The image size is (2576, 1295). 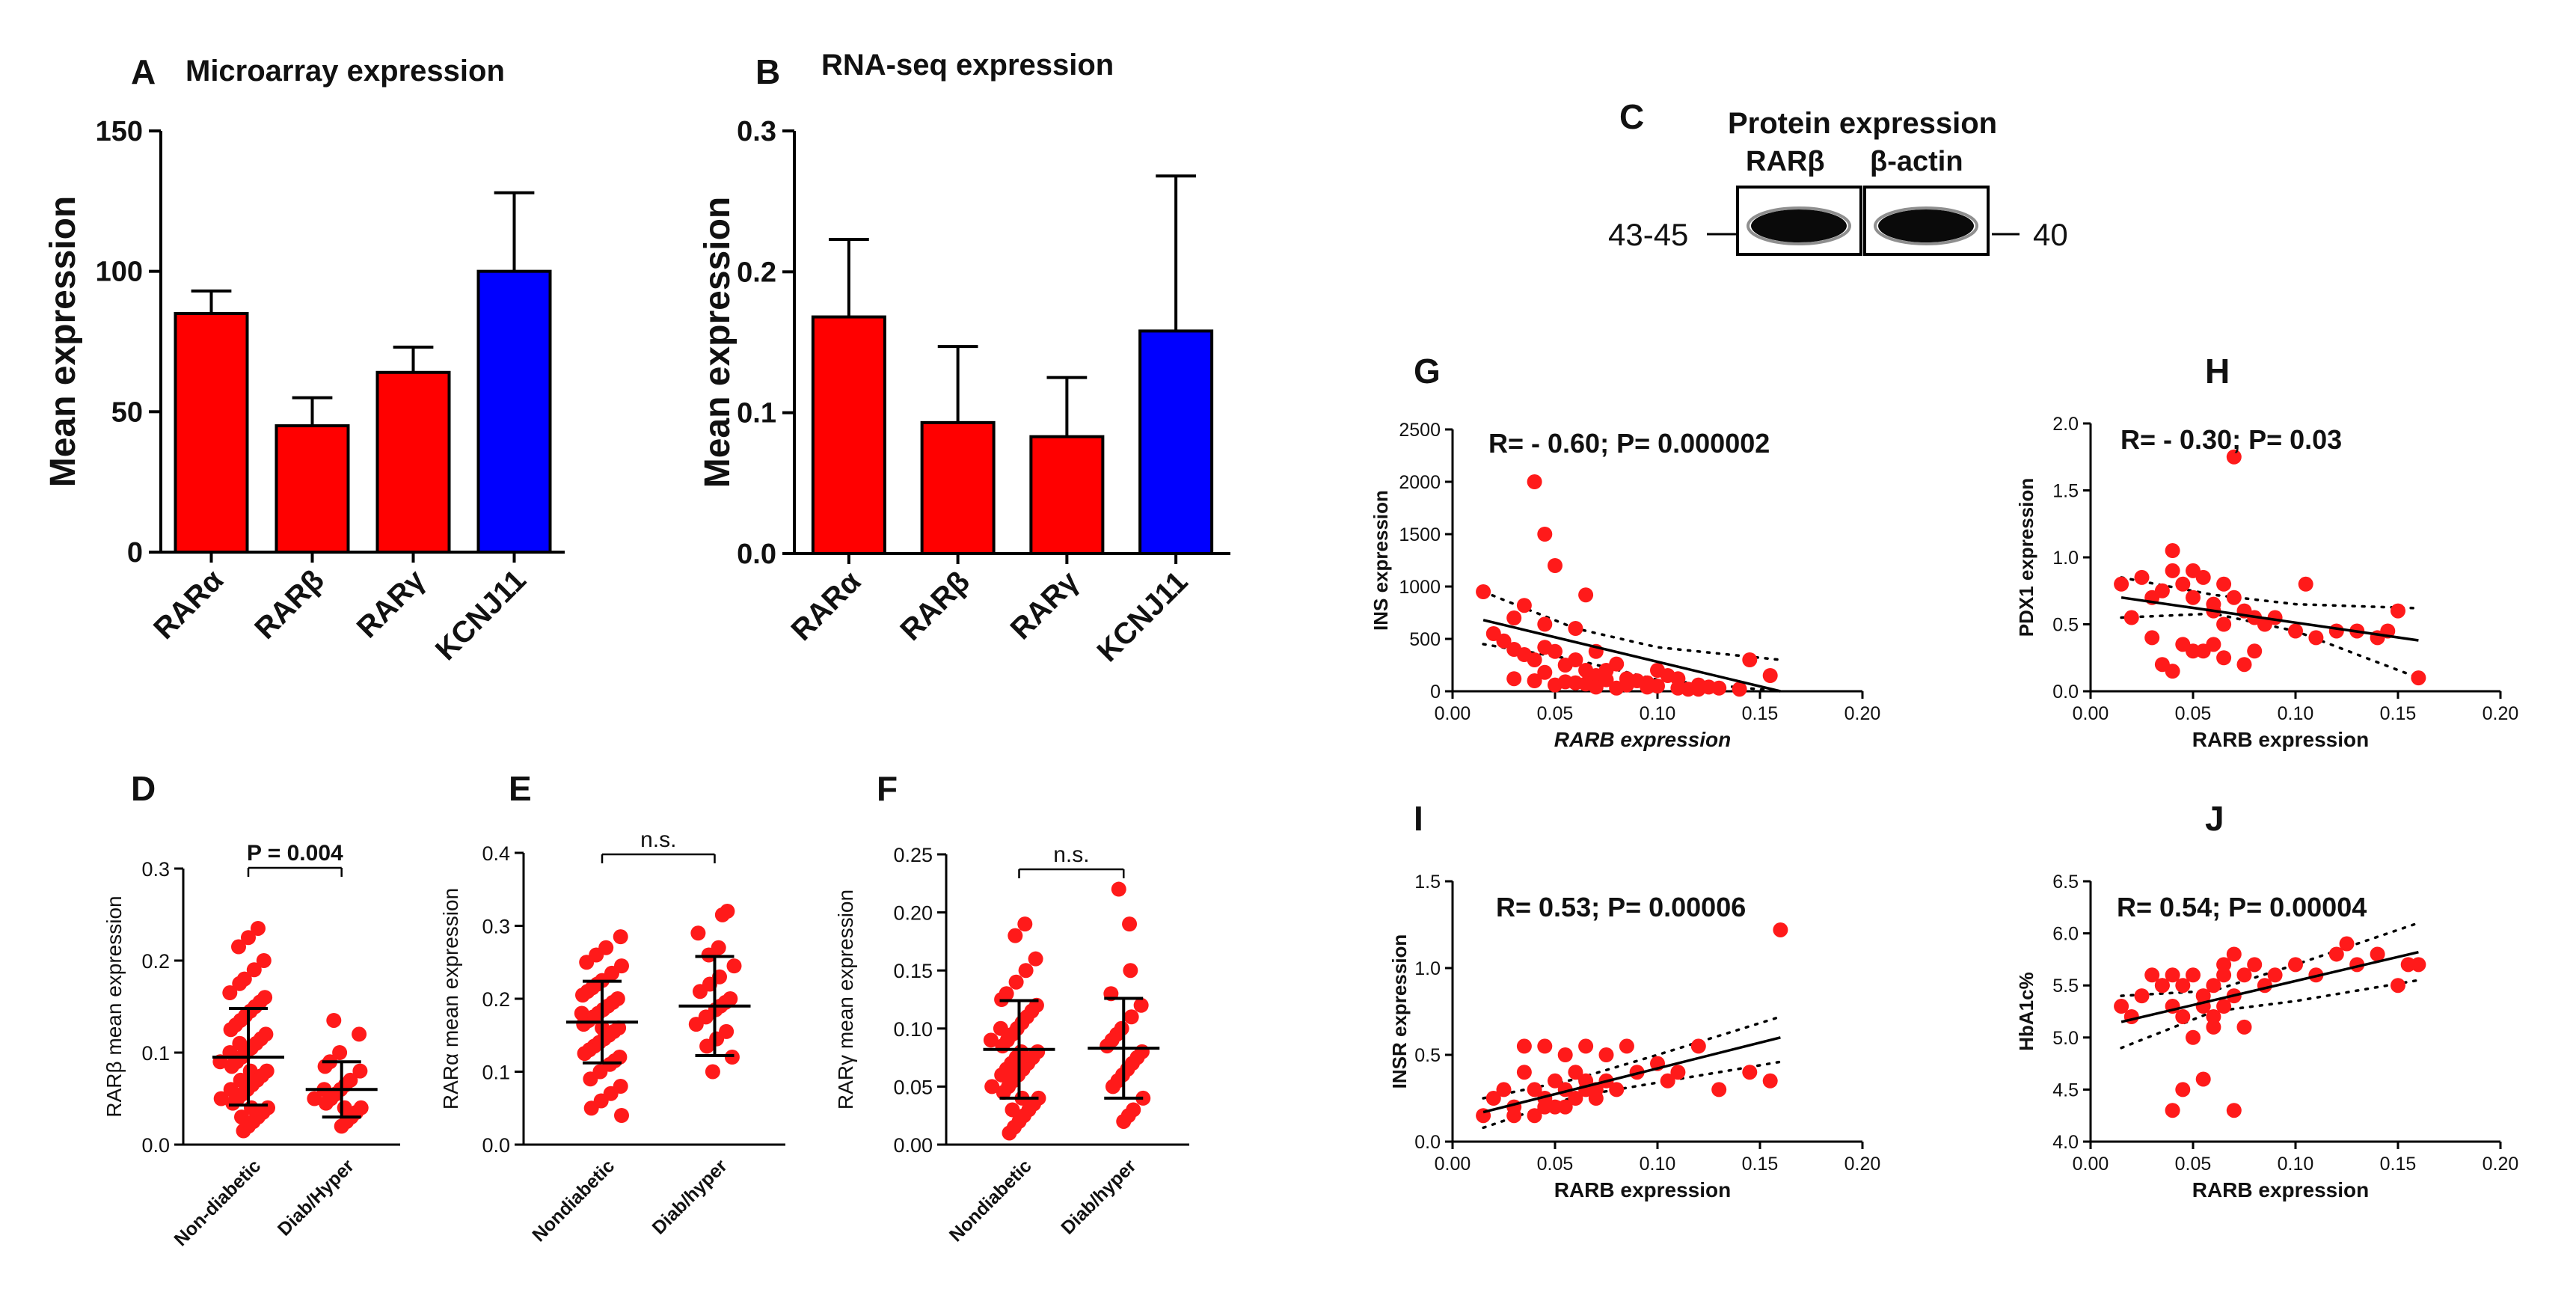 I want to click on y-axis-label-f: RARγ mean expression, so click(x=845, y=1000).